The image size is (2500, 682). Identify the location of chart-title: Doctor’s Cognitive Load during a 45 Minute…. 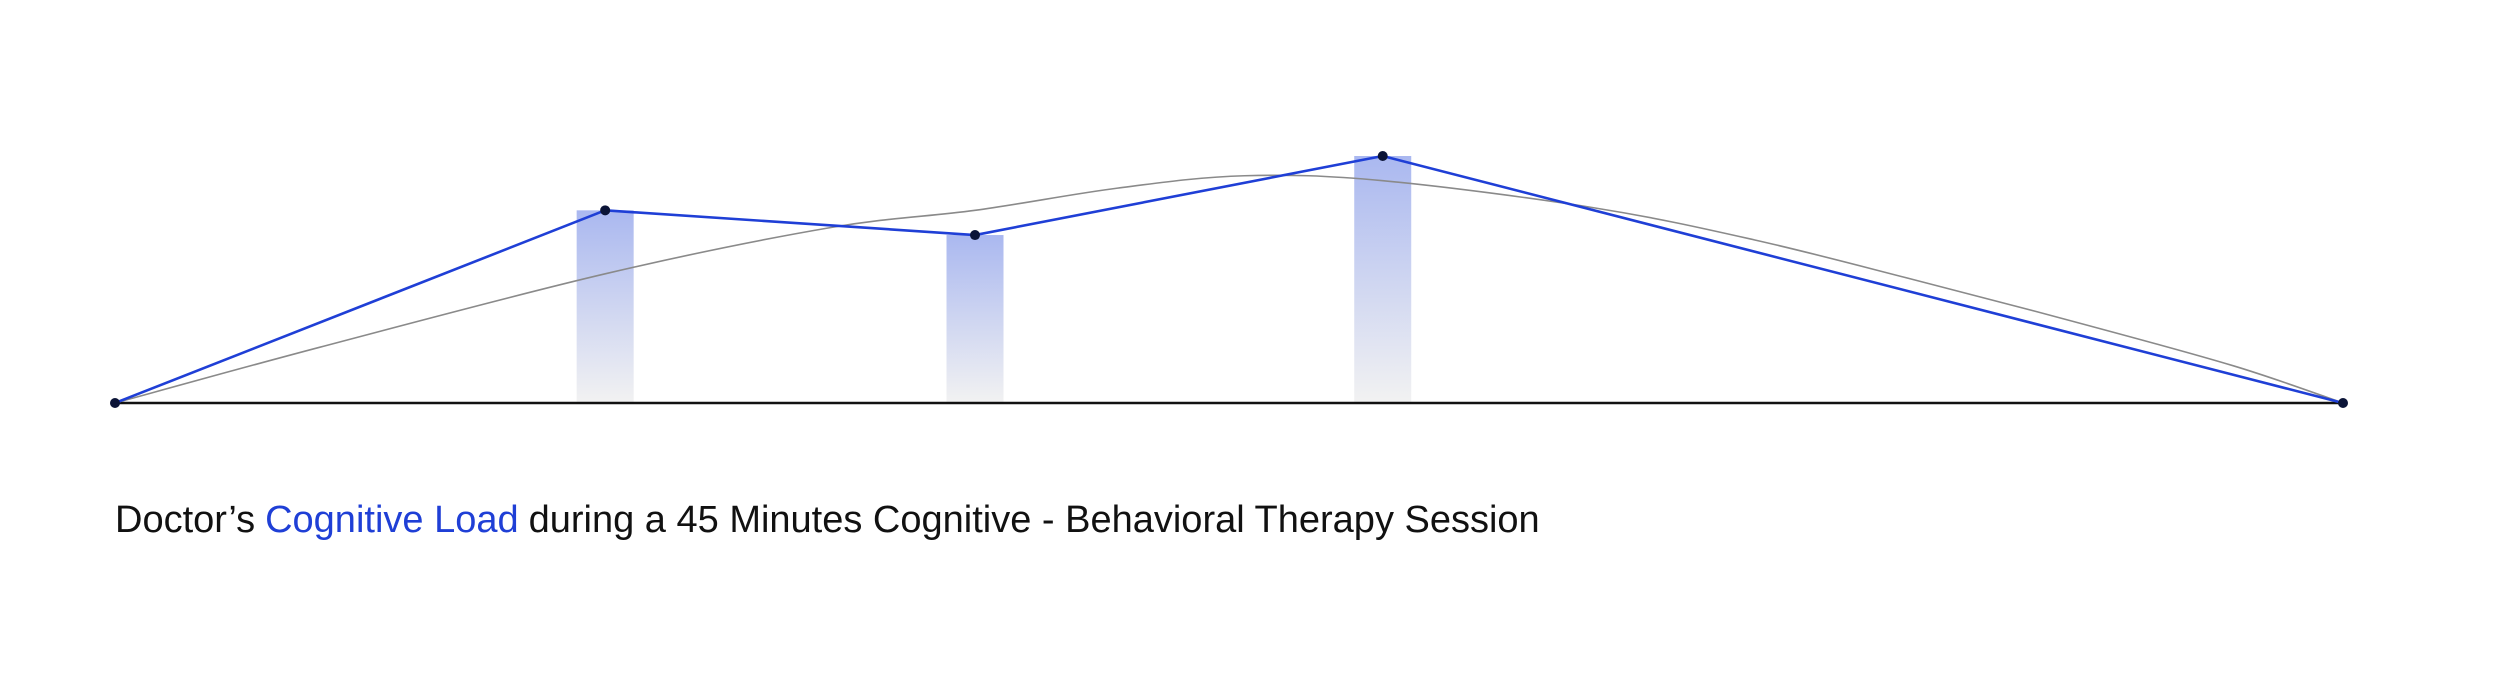
(827, 520).